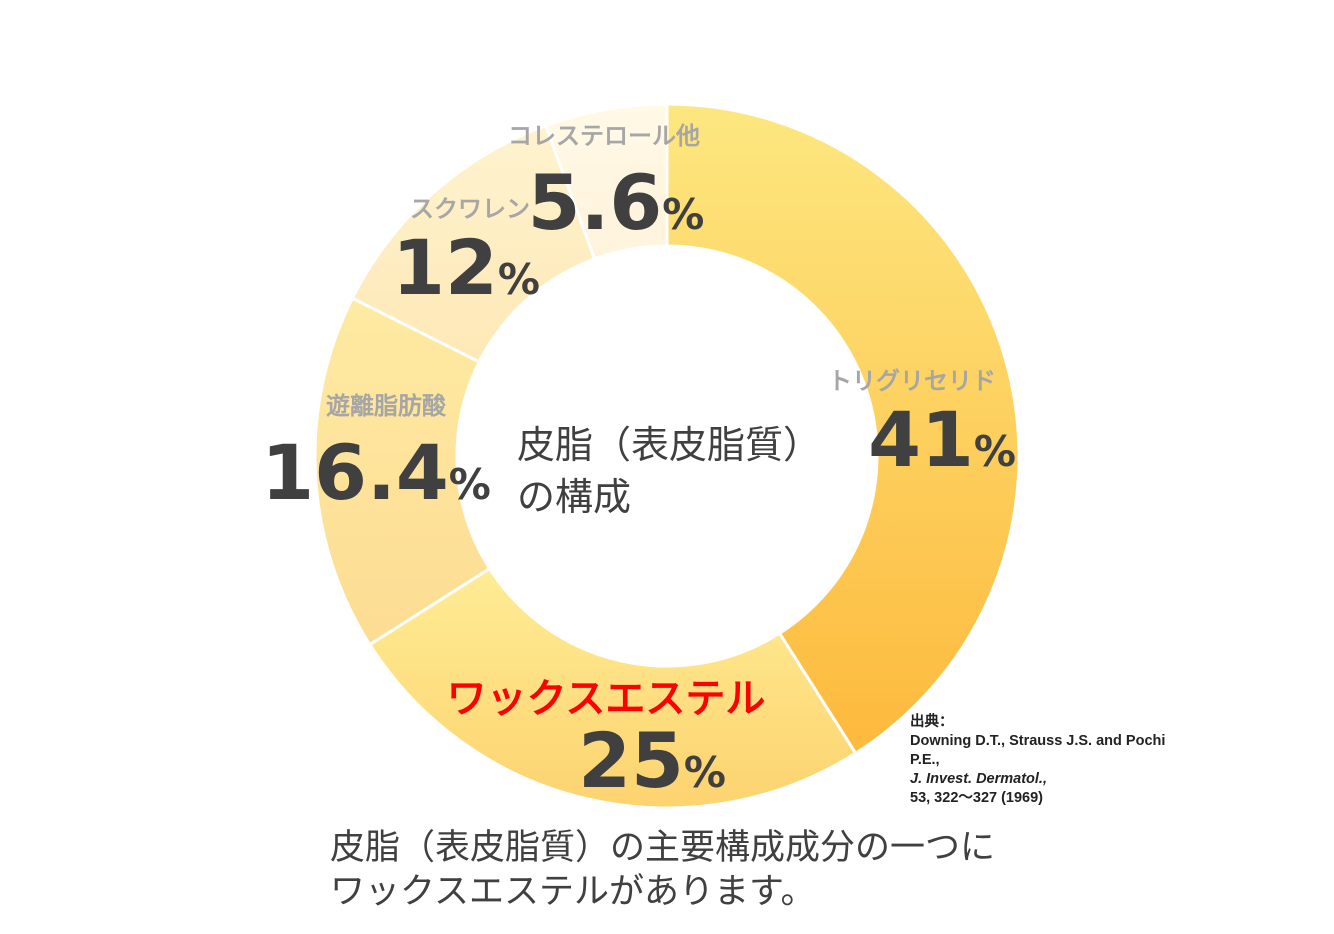  I want to click on center-title-line2: の構成, so click(574, 497).